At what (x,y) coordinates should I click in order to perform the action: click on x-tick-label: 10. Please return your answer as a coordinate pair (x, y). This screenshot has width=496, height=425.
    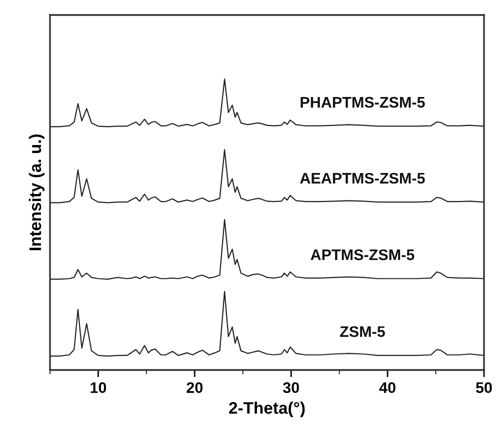
    Looking at the image, I should click on (98, 388).